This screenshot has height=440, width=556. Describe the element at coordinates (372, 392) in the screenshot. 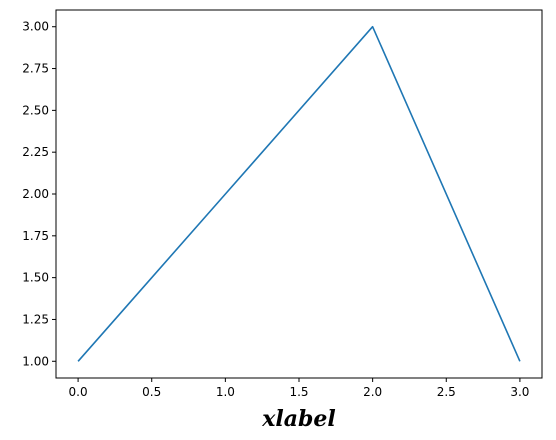

I see `x-tick-label: 2.0` at that location.